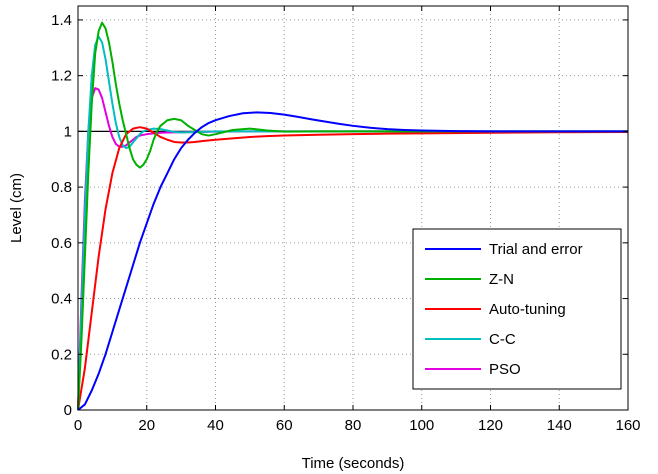 The width and height of the screenshot is (658, 474). I want to click on x-tick-label: 80, so click(353, 425).